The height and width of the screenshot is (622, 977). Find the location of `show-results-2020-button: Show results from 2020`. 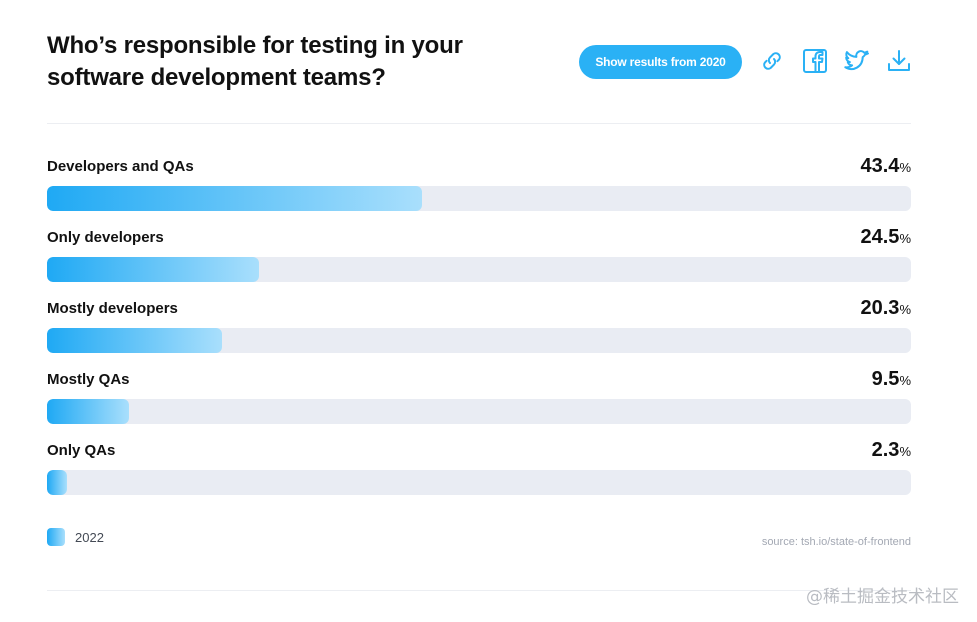

show-results-2020-button: Show results from 2020 is located at coordinates (660, 62).